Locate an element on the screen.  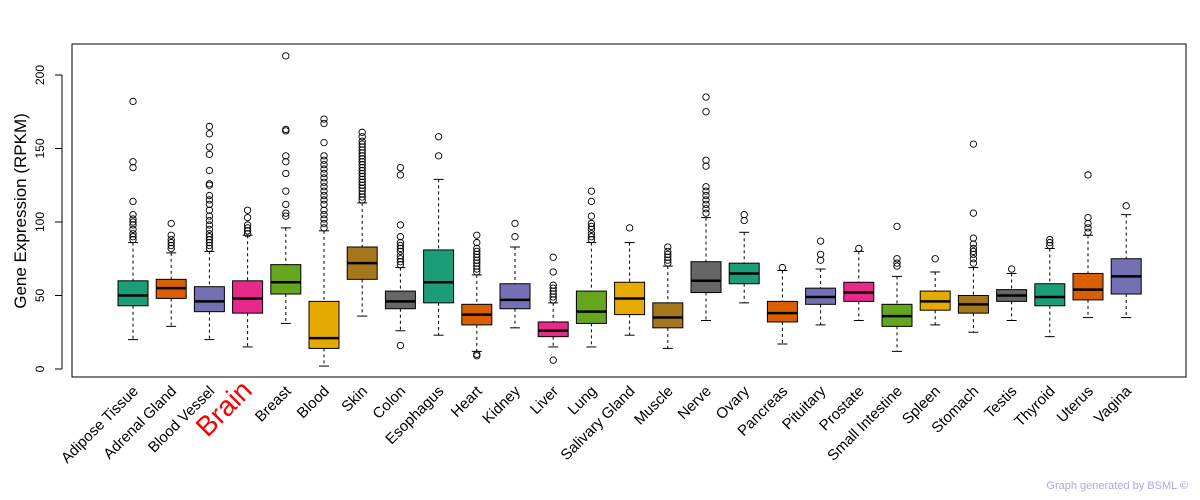
y-axis: 0 50 100 150 200 is located at coordinates (48, 218).